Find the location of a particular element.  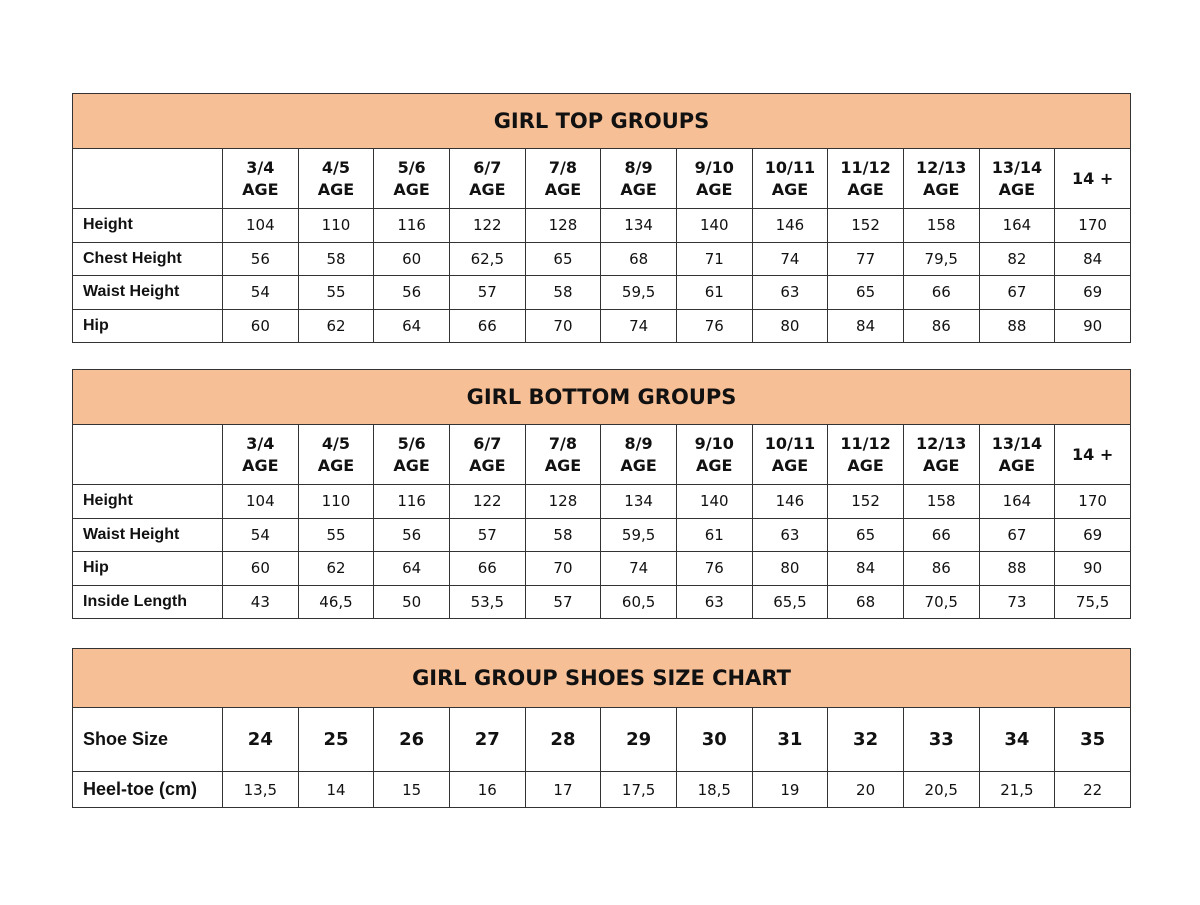

row-label: Height is located at coordinates (147, 501).